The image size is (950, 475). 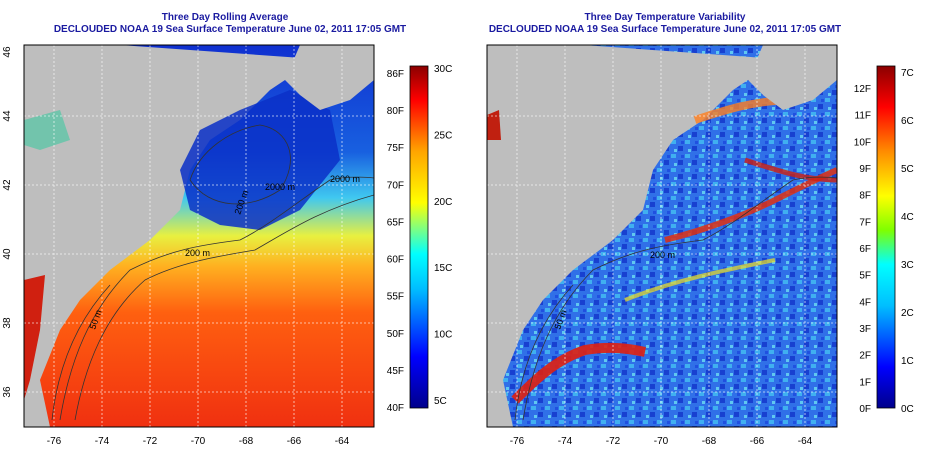 What do you see at coordinates (907, 241) in the screenshot?
I see `colorbar-c-labels: 7C 6C 5C 4C 3C 2C 1C 0C` at bounding box center [907, 241].